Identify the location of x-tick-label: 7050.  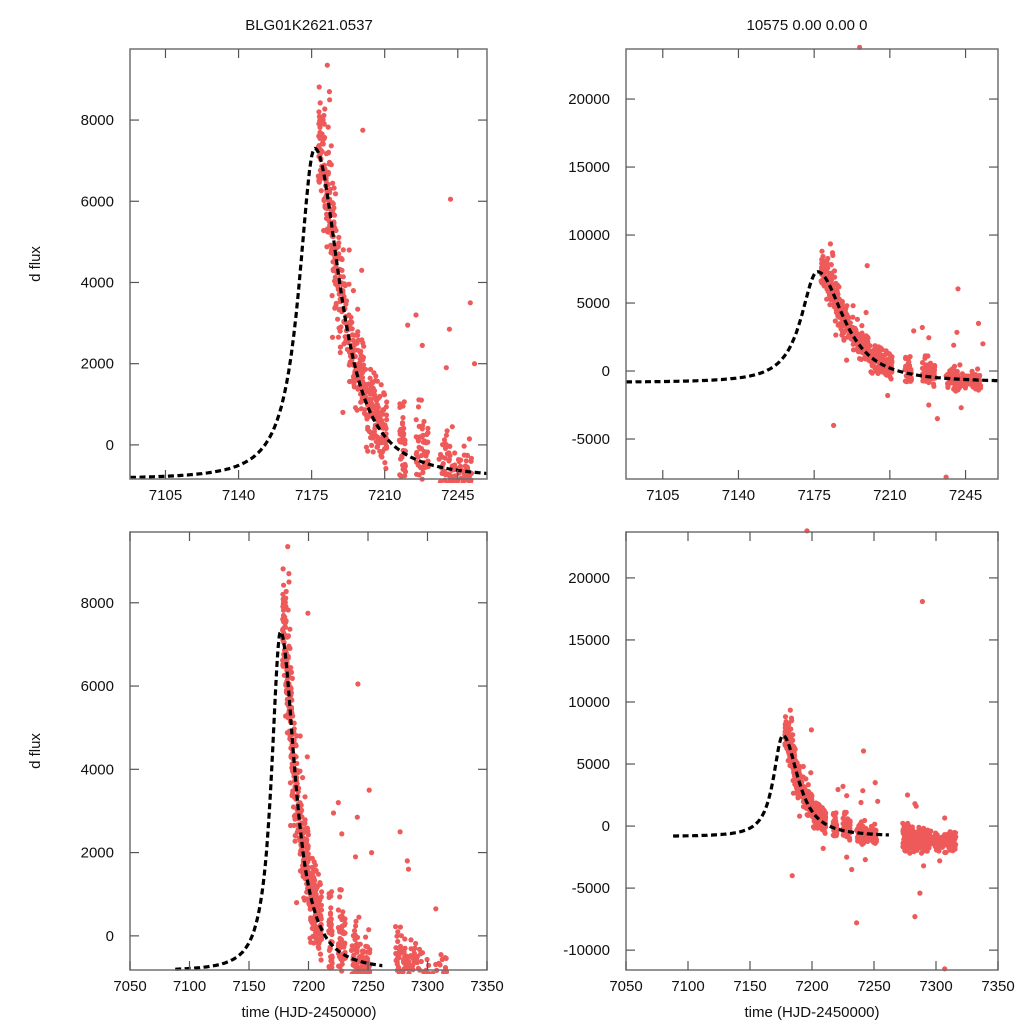
(129, 986).